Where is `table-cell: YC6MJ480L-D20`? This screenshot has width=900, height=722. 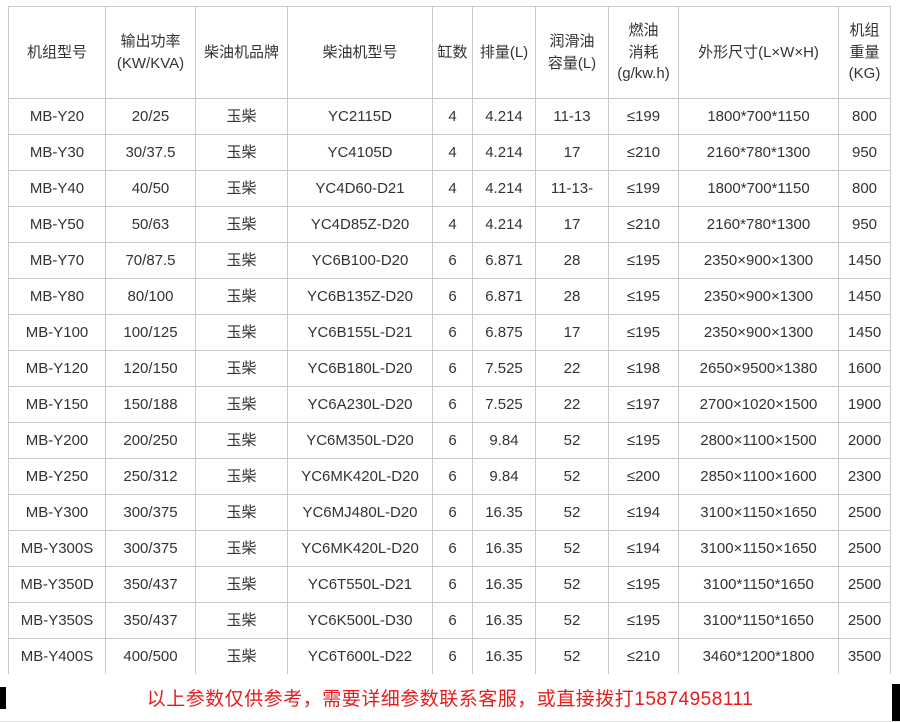 table-cell: YC6MJ480L-D20 is located at coordinates (360, 512).